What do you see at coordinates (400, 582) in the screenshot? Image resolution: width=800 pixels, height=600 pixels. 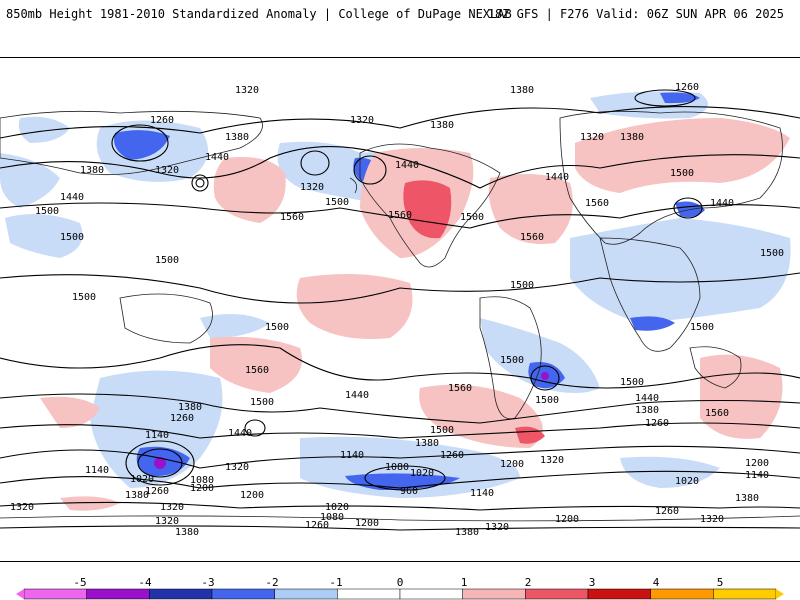 I see `colorbar-tick: 0` at bounding box center [400, 582].